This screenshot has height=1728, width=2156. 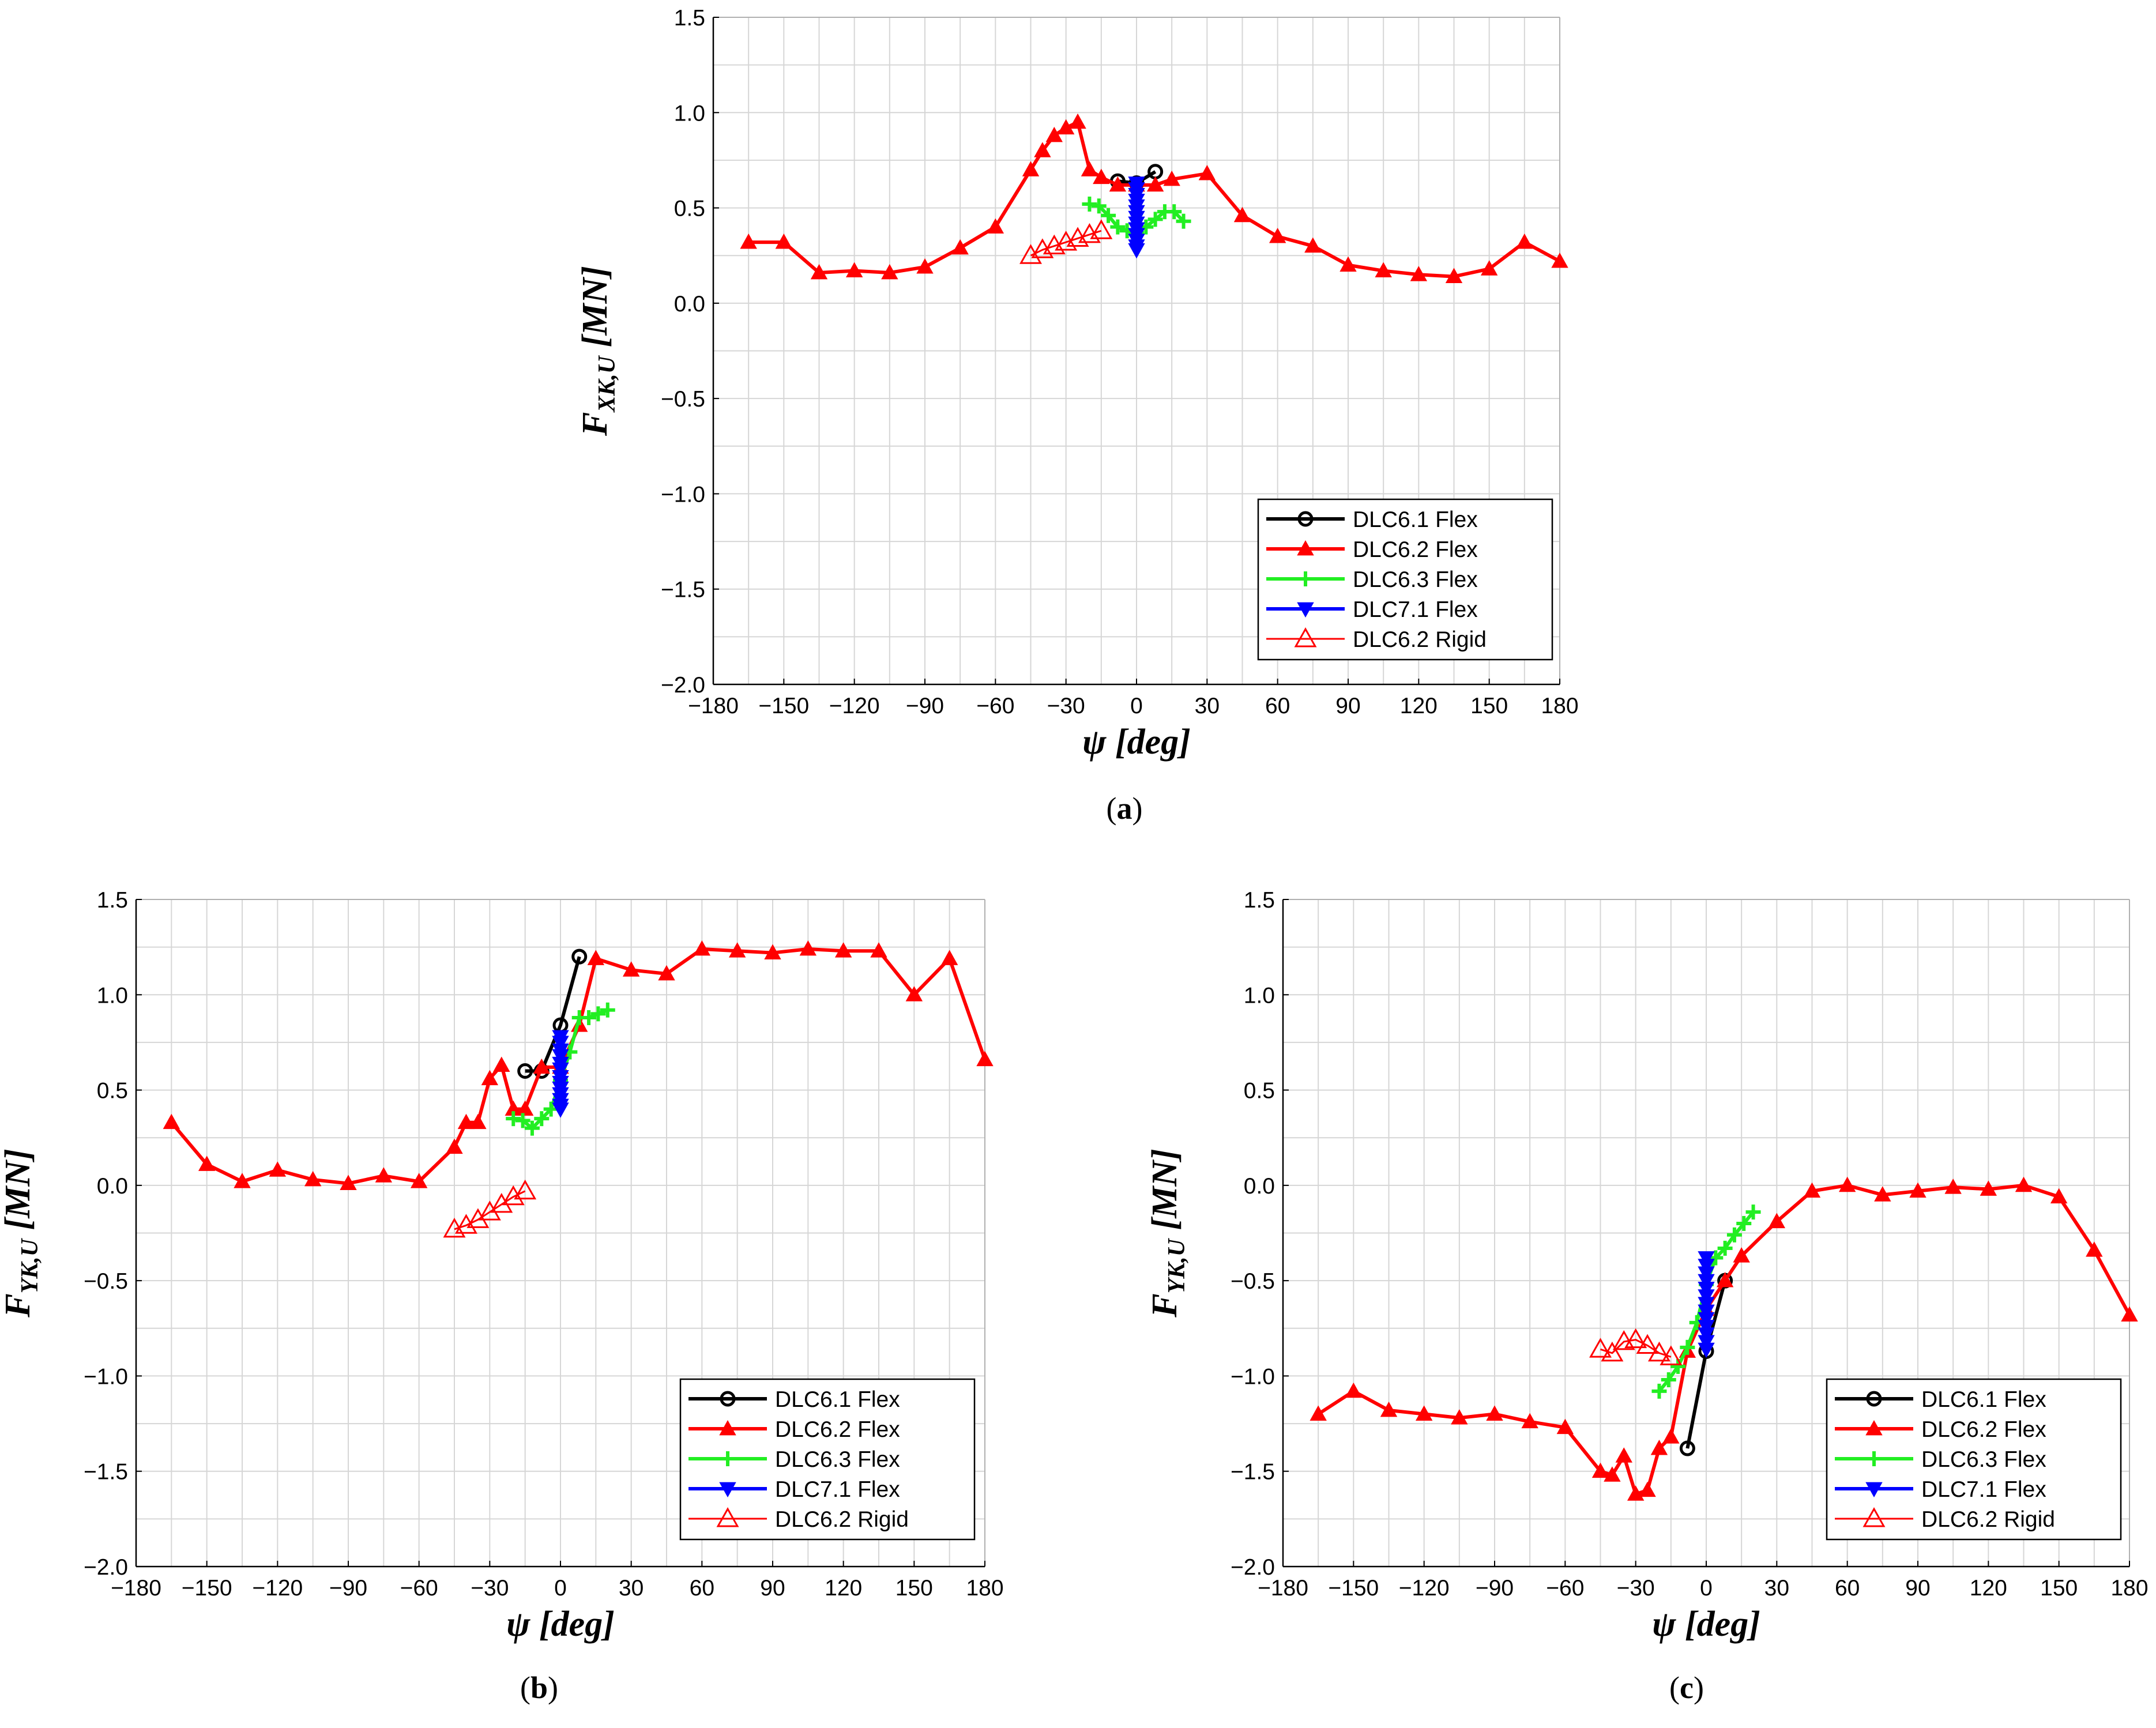 I want to click on y-tick-label: −1.0, so click(x=683, y=494).